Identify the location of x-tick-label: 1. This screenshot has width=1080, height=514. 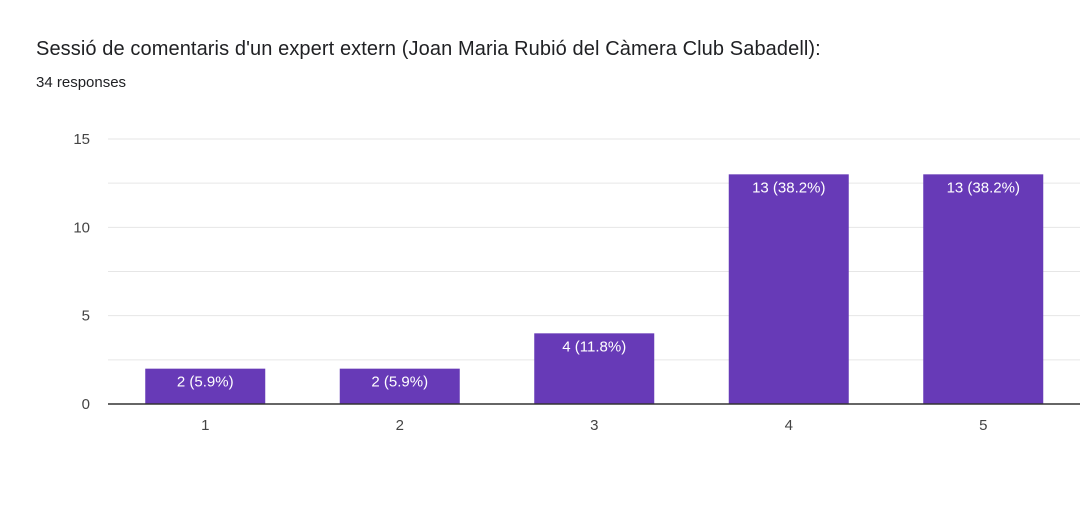
(205, 425).